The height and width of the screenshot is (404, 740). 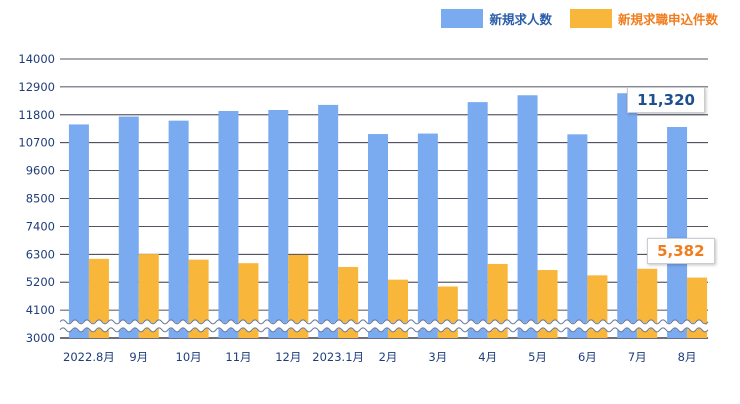 I want to click on x-tick-label: 6月, so click(x=587, y=357).